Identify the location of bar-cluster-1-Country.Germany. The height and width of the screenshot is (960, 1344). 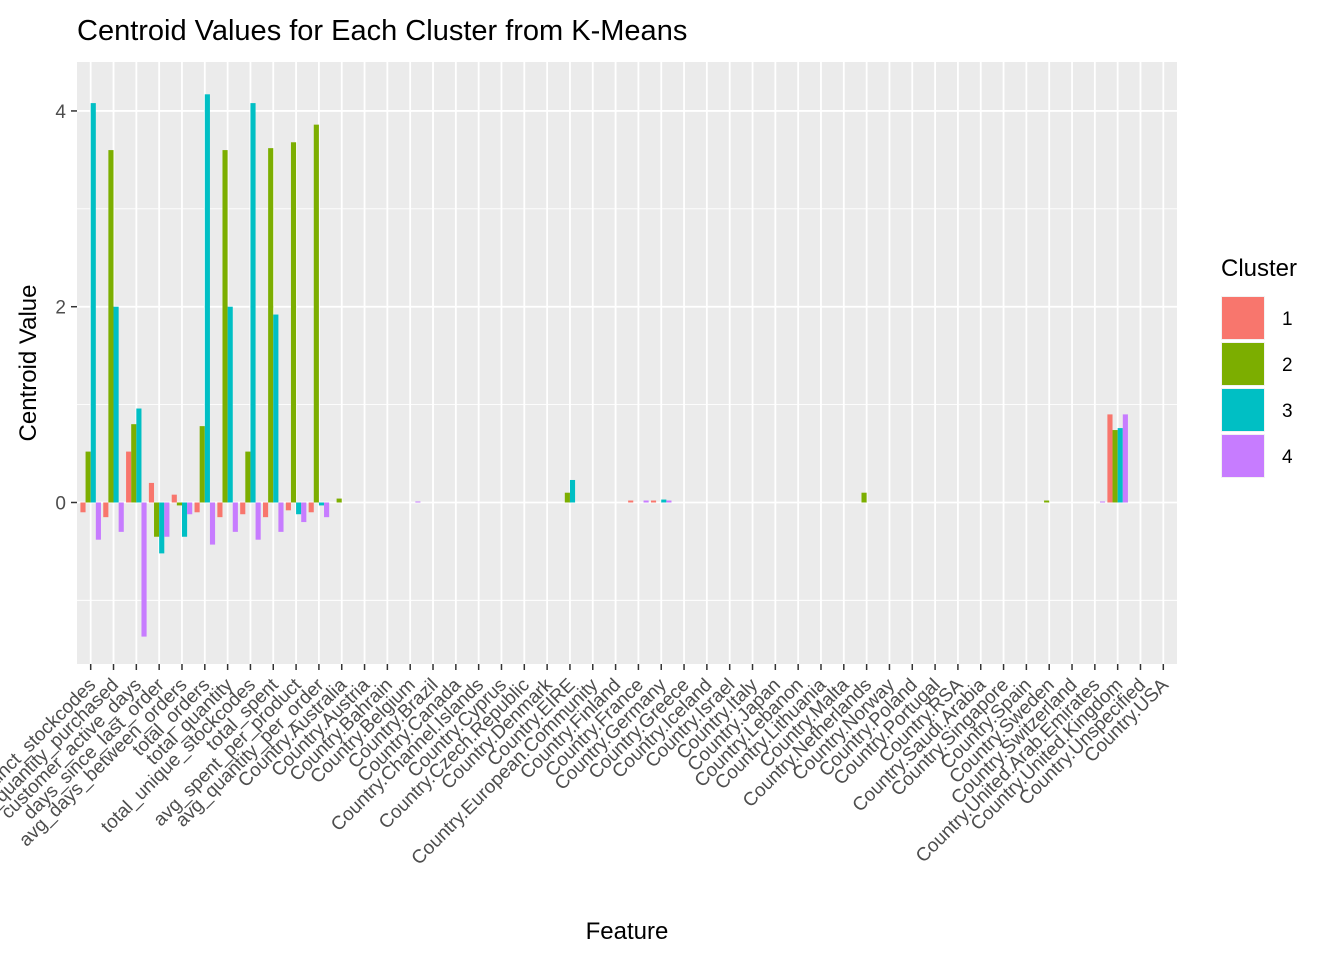
(653, 501).